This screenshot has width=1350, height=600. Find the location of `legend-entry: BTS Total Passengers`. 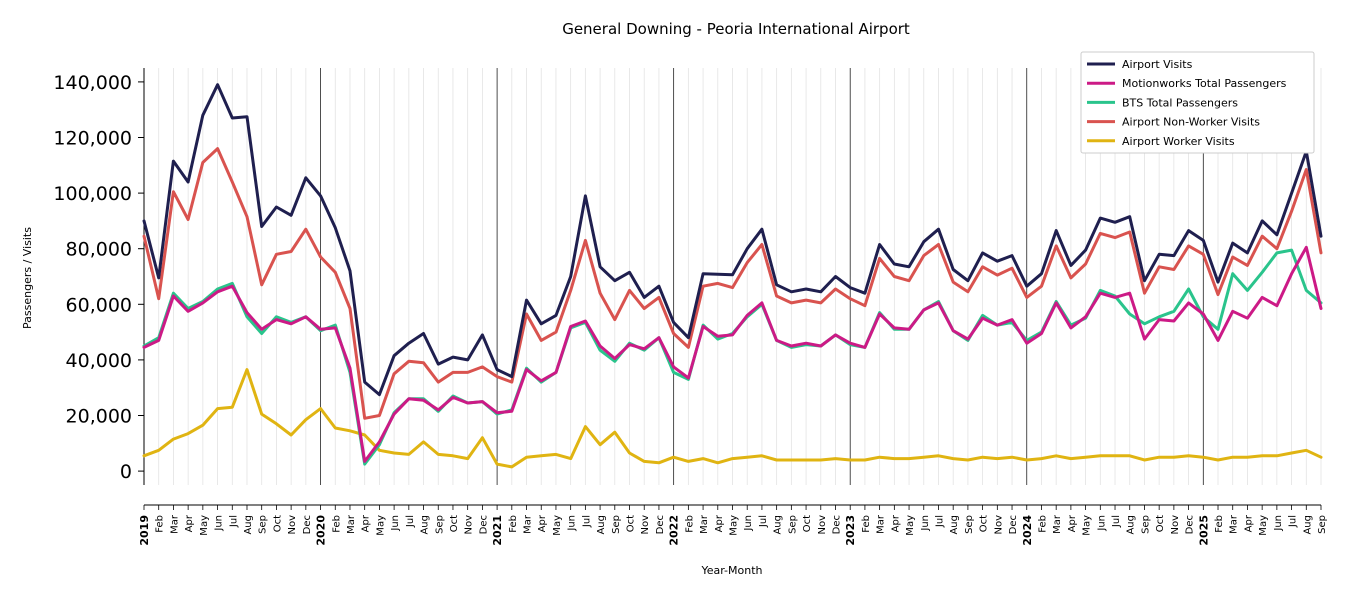

legend-entry: BTS Total Passengers is located at coordinates (1180, 102).